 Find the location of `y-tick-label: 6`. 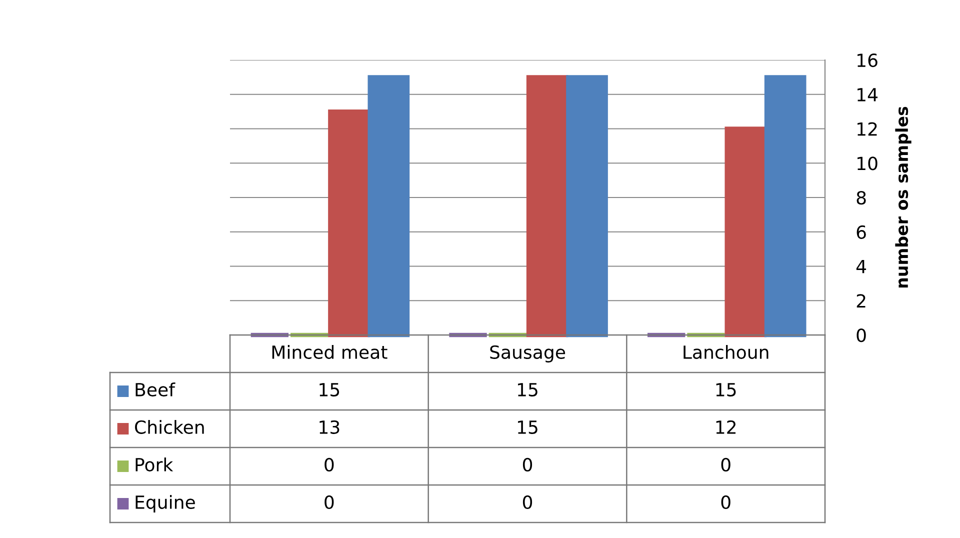

y-tick-label: 6 is located at coordinates (861, 232).